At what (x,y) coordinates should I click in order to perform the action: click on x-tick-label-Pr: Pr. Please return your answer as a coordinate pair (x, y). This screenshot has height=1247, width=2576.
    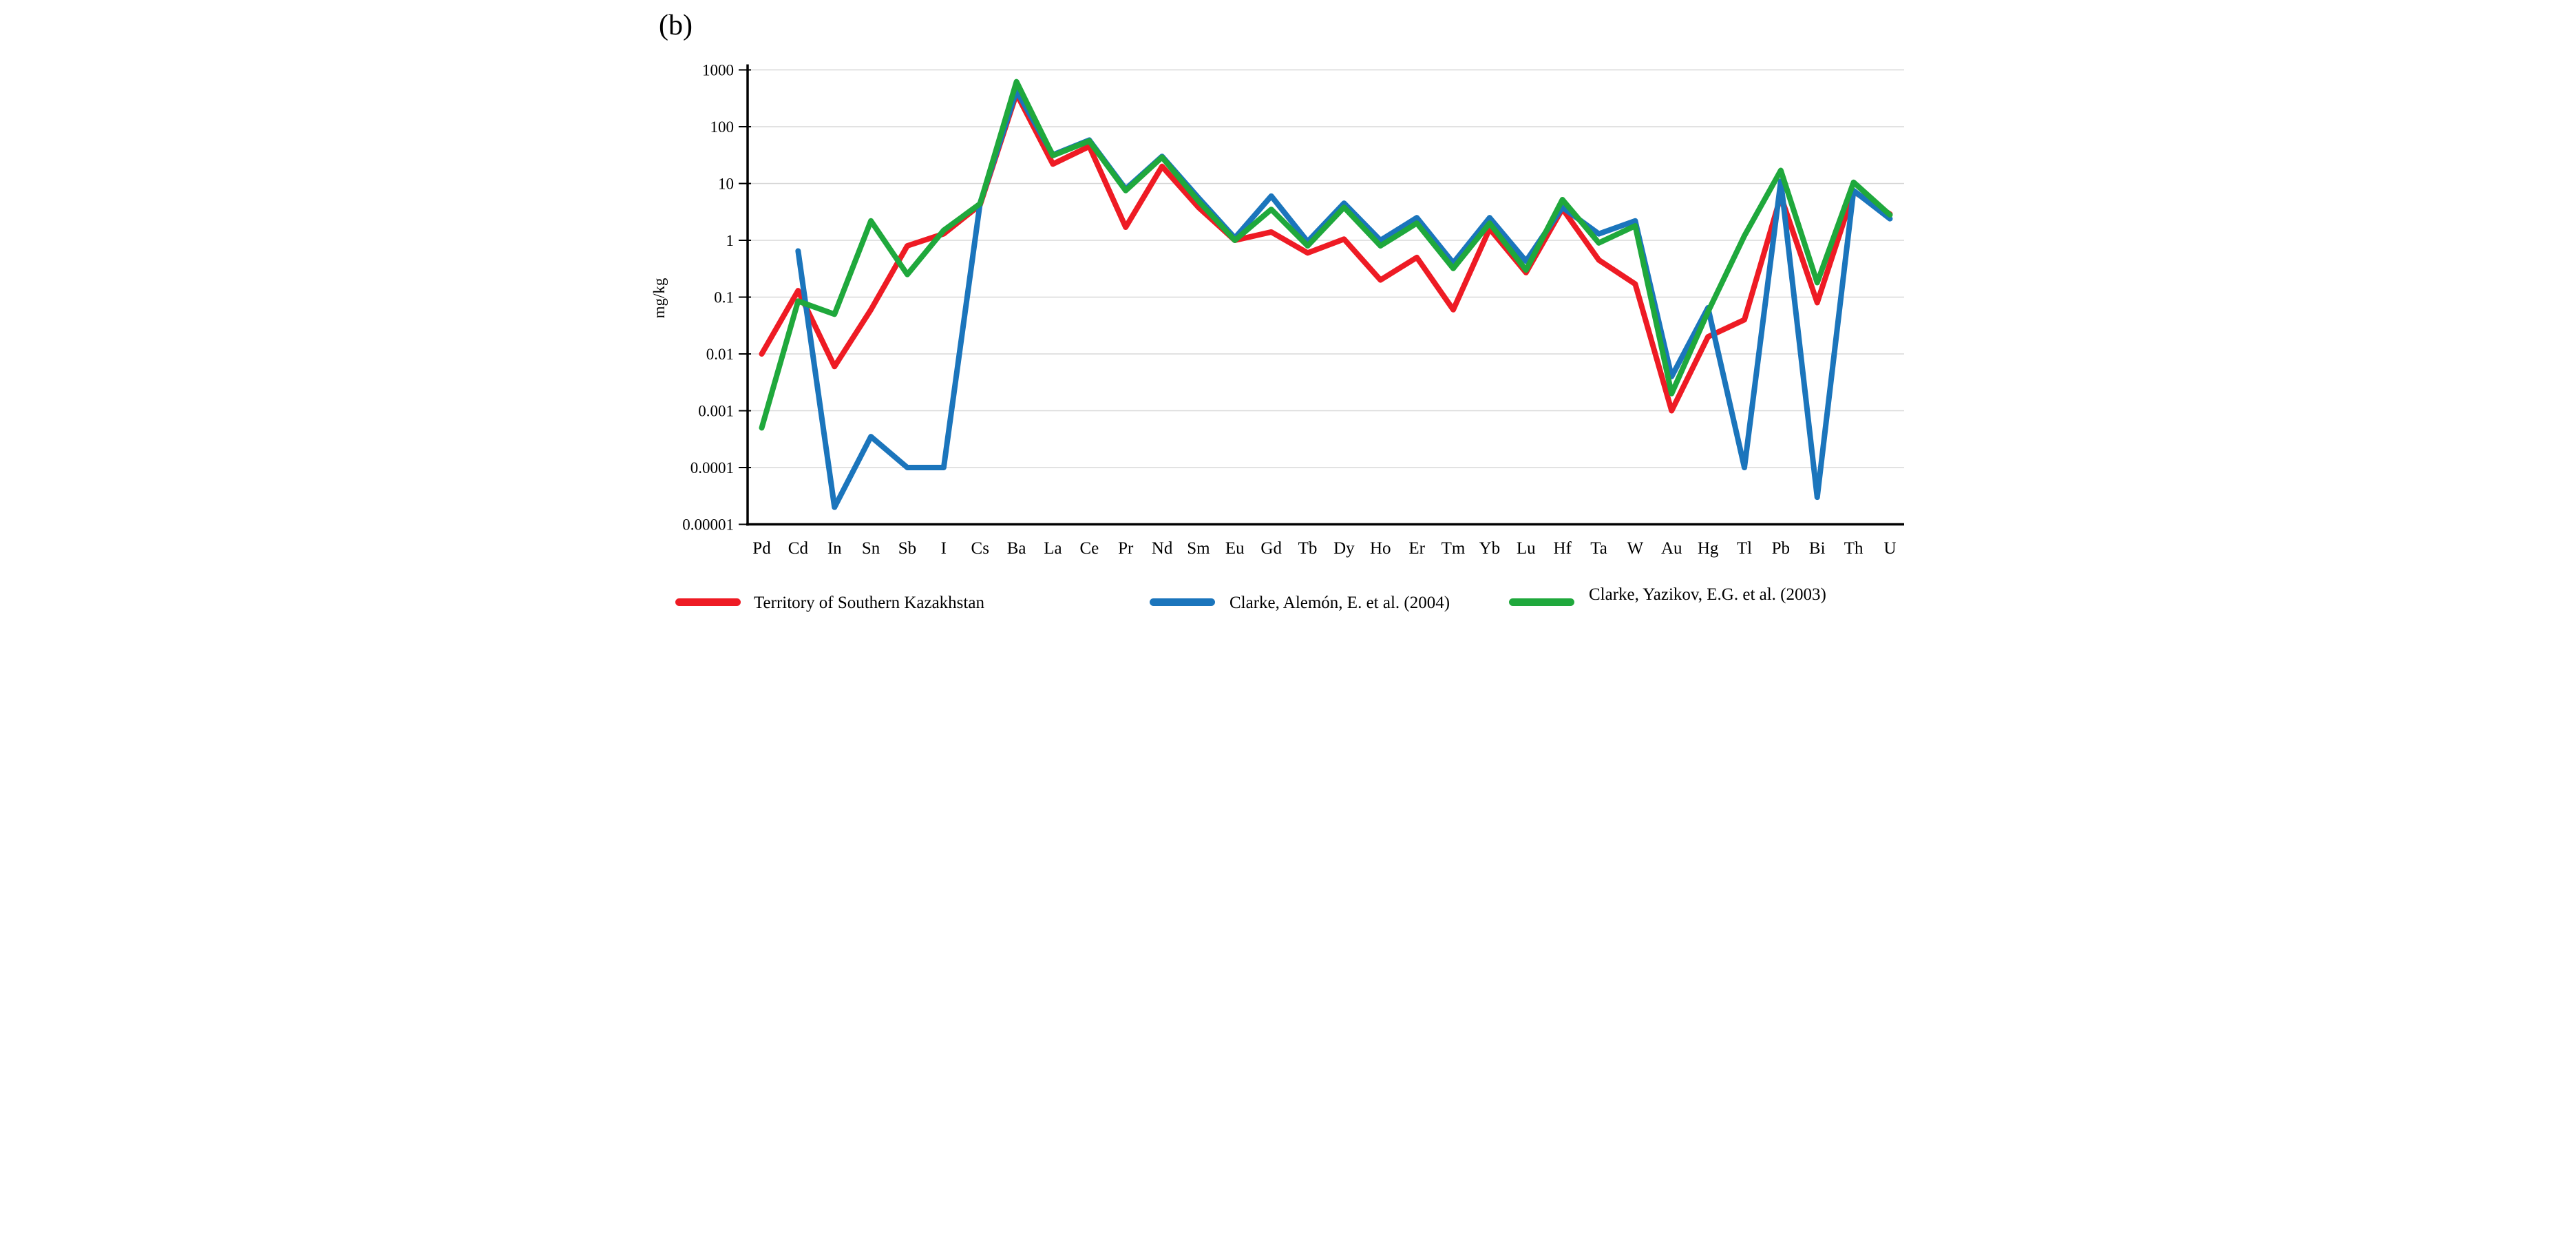
    Looking at the image, I should click on (1126, 548).